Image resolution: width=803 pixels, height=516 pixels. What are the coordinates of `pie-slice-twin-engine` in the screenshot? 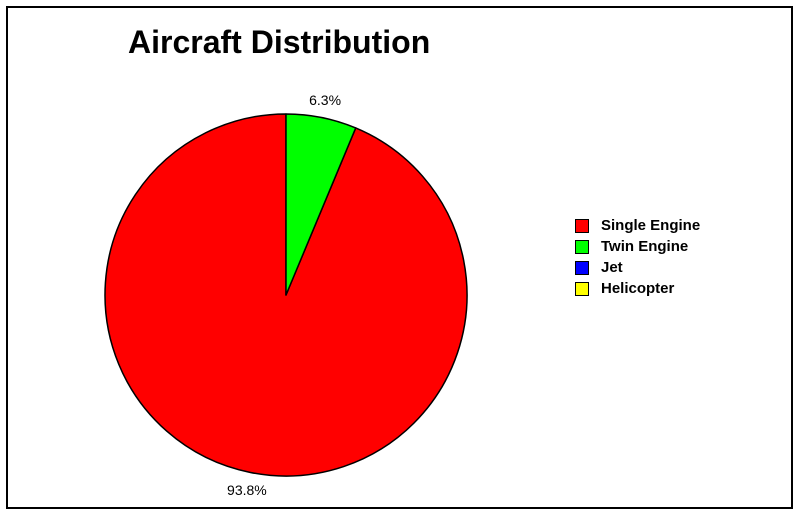 It's located at (321, 204).